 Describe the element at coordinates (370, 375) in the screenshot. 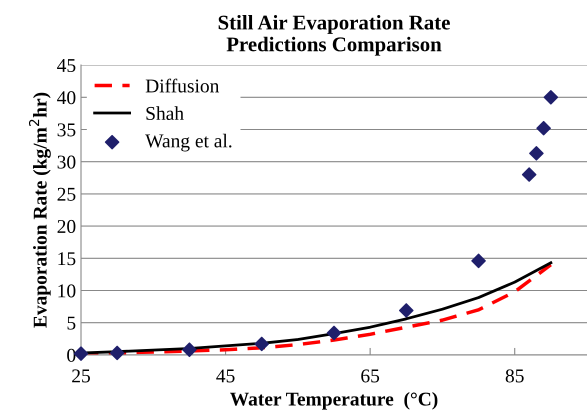

I see `x-tick-label: 65` at that location.